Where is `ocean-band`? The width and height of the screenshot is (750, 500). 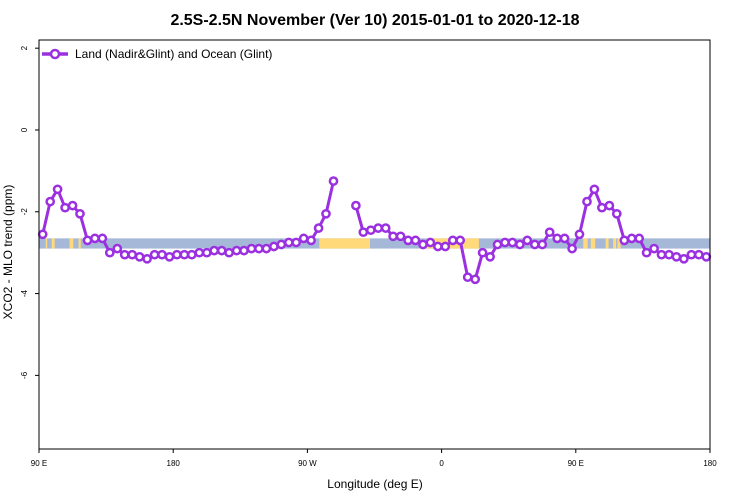
ocean-band is located at coordinates (374, 243).